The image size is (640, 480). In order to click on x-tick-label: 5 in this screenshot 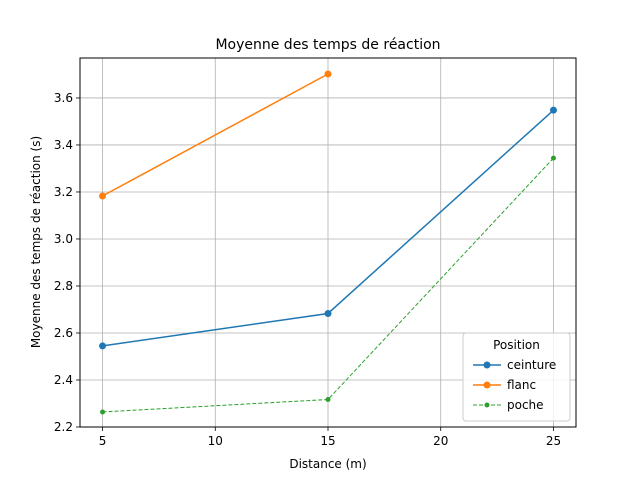, I will do `click(103, 441)`.